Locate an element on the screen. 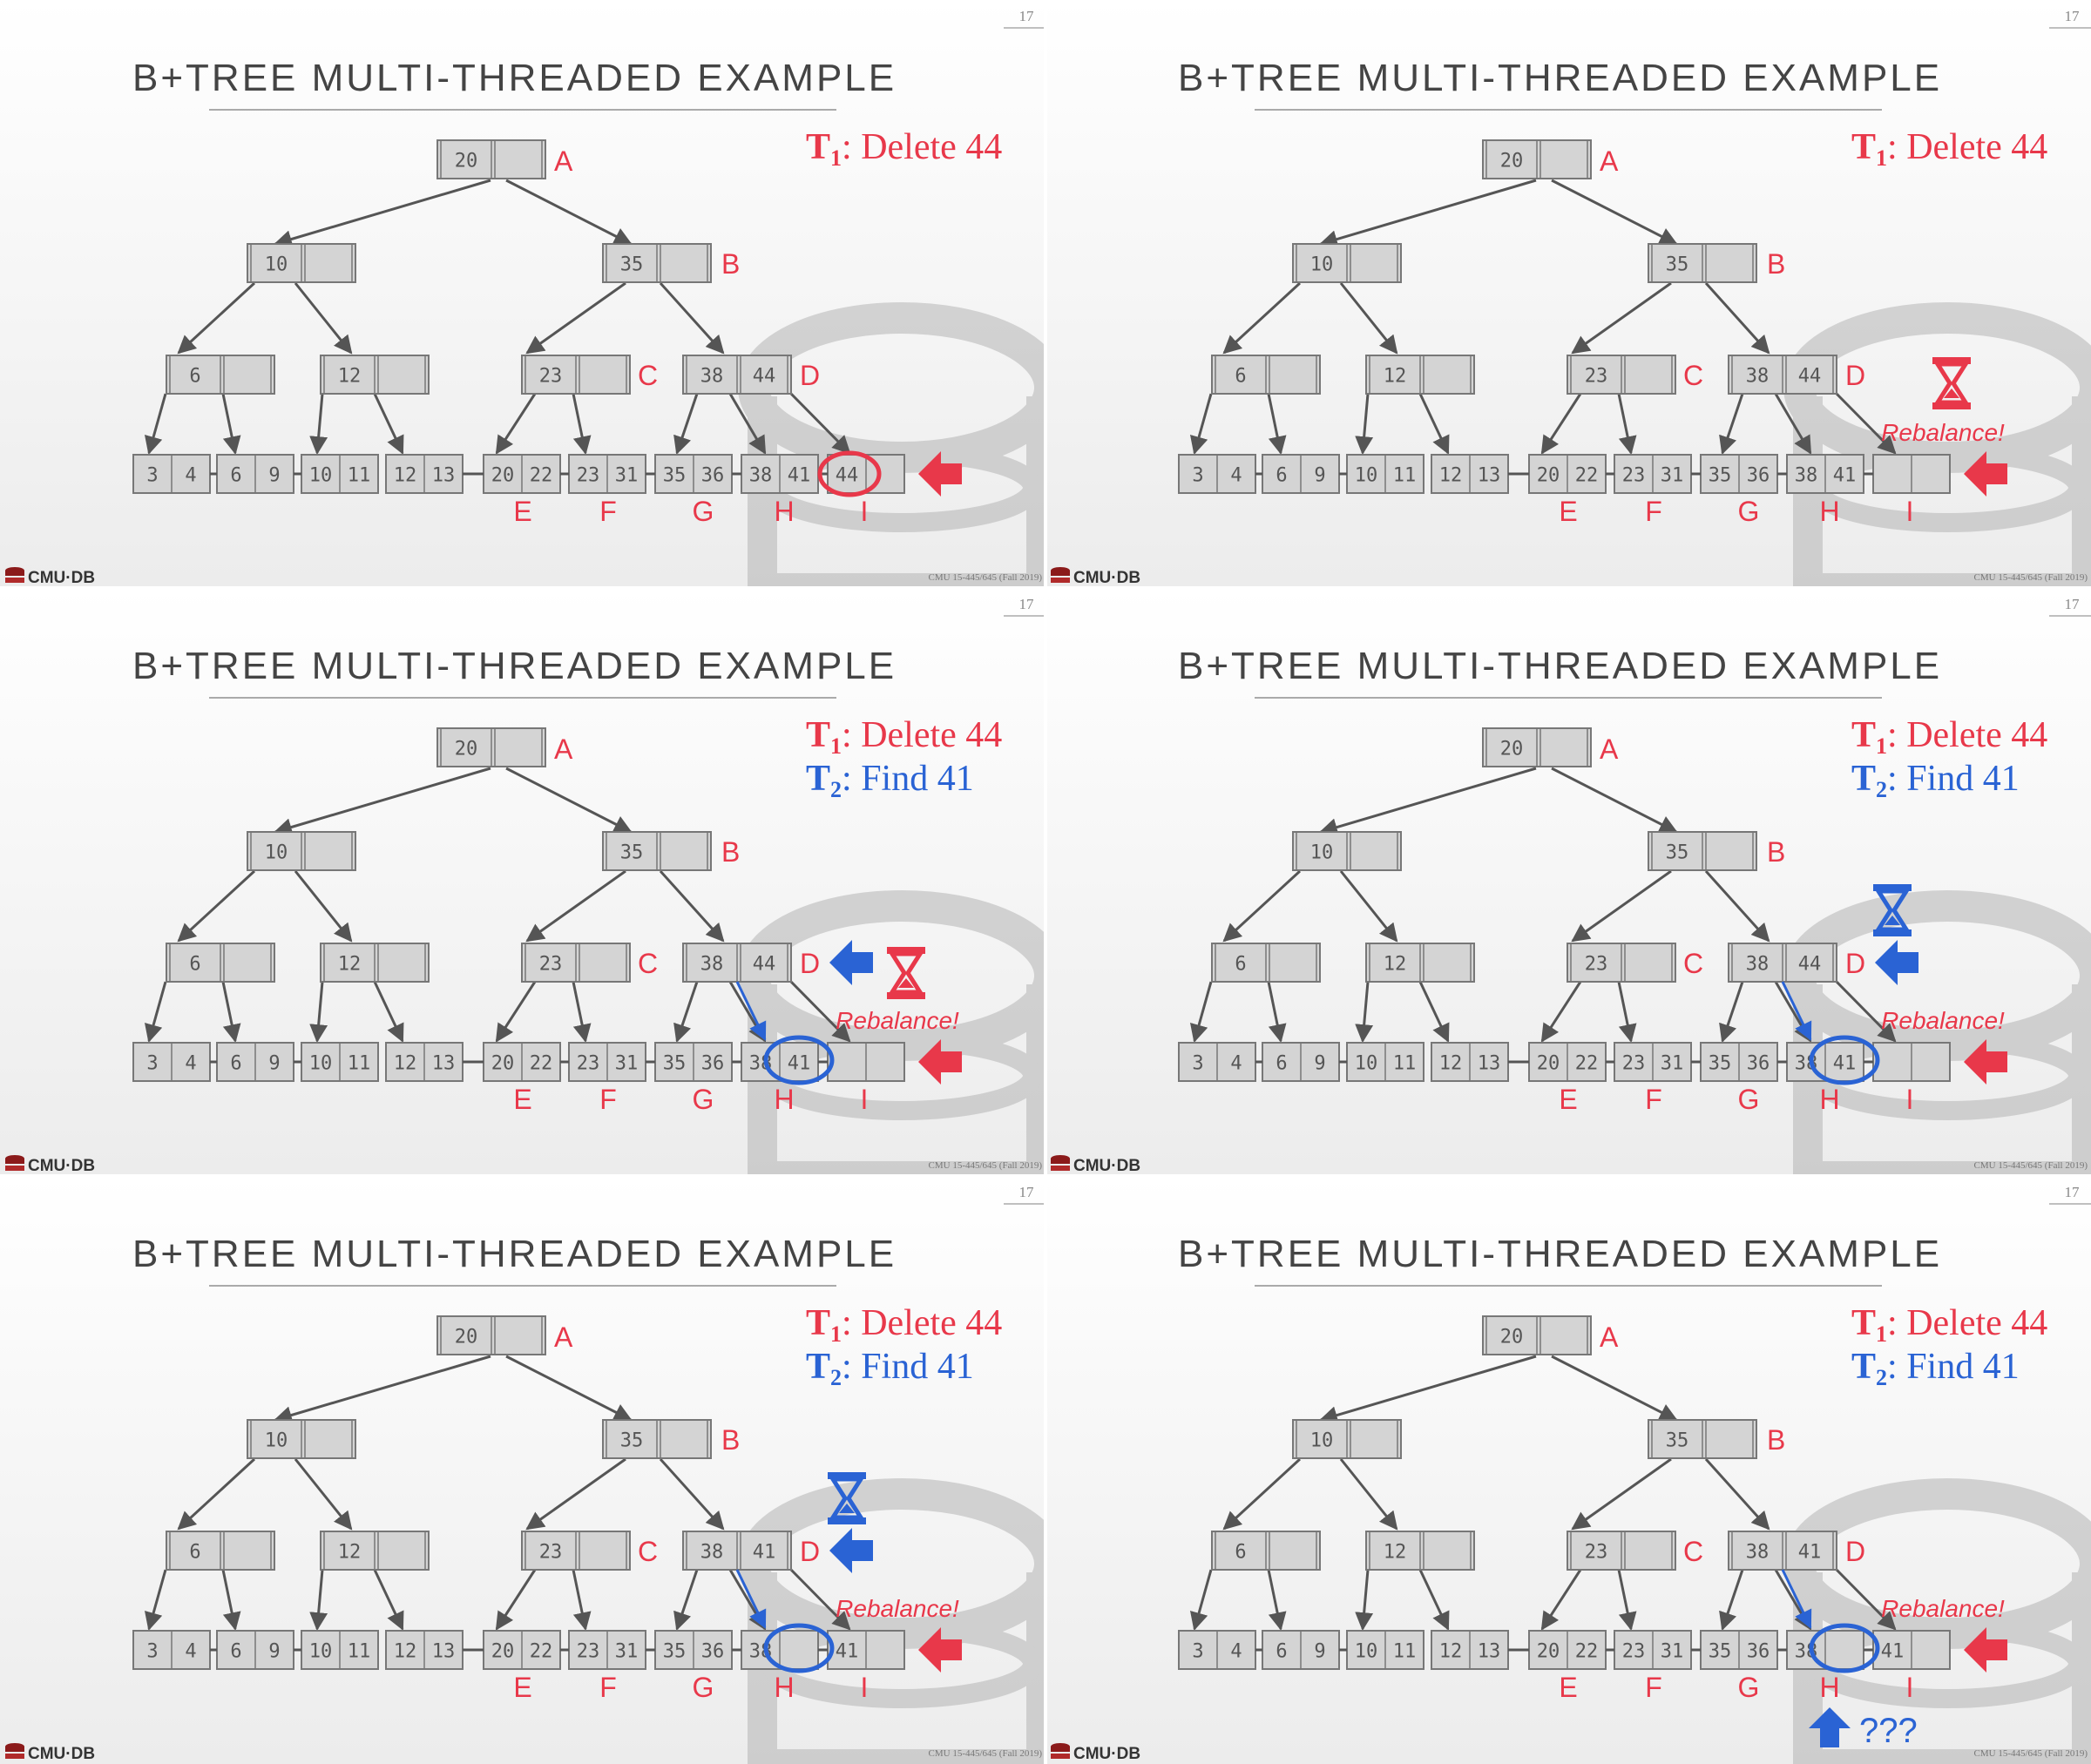  leaf-h-key: 41 is located at coordinates (1845, 1064).